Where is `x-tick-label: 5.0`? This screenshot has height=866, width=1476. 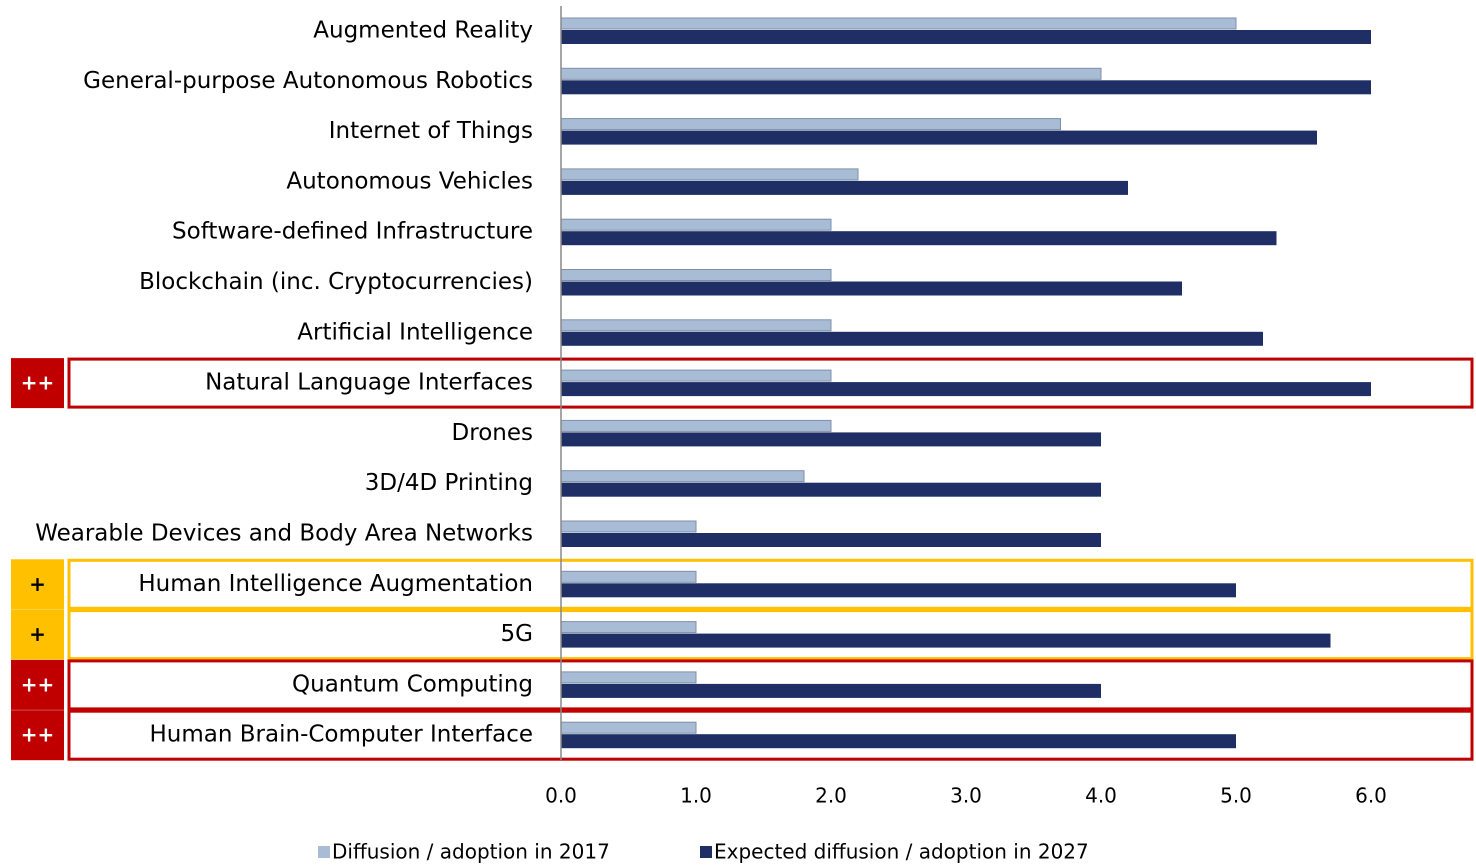 x-tick-label: 5.0 is located at coordinates (1236, 796).